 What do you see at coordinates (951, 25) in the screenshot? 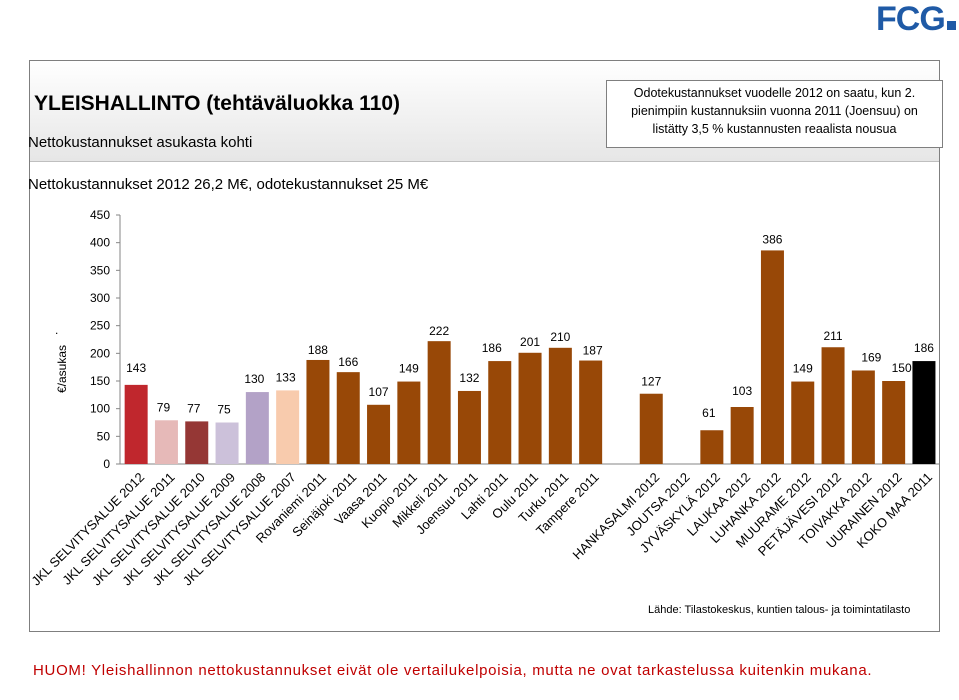
I see `logo-dot` at bounding box center [951, 25].